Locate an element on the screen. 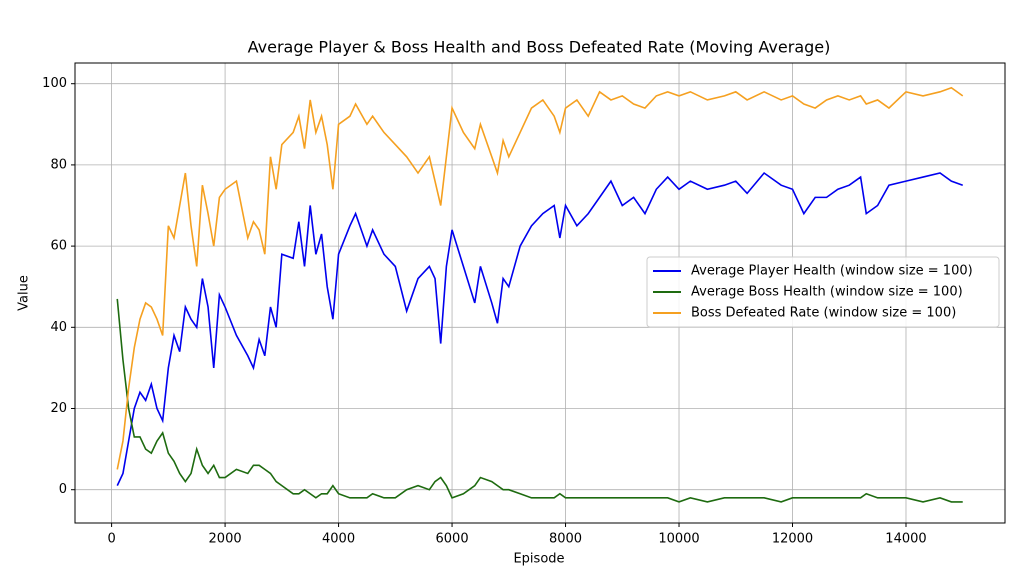 Image resolution: width=1036 pixels, height=578 pixels. x-tick-label: 2000 is located at coordinates (225, 539).